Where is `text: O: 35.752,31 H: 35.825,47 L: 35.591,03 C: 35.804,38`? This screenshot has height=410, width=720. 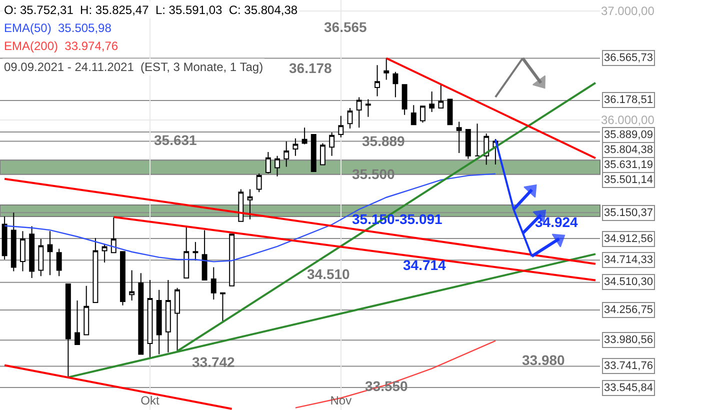 text: O: 35.752,31 H: 35.825,47 L: 35.591,03 C: 35.804,38 is located at coordinates (151, 10).